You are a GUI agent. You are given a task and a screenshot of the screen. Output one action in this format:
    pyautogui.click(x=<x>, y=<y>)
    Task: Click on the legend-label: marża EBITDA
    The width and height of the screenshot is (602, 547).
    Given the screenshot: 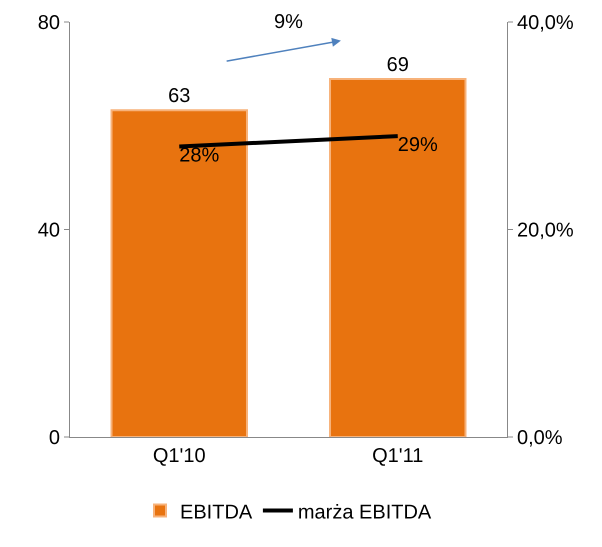 What is the action you would take?
    pyautogui.click(x=365, y=512)
    